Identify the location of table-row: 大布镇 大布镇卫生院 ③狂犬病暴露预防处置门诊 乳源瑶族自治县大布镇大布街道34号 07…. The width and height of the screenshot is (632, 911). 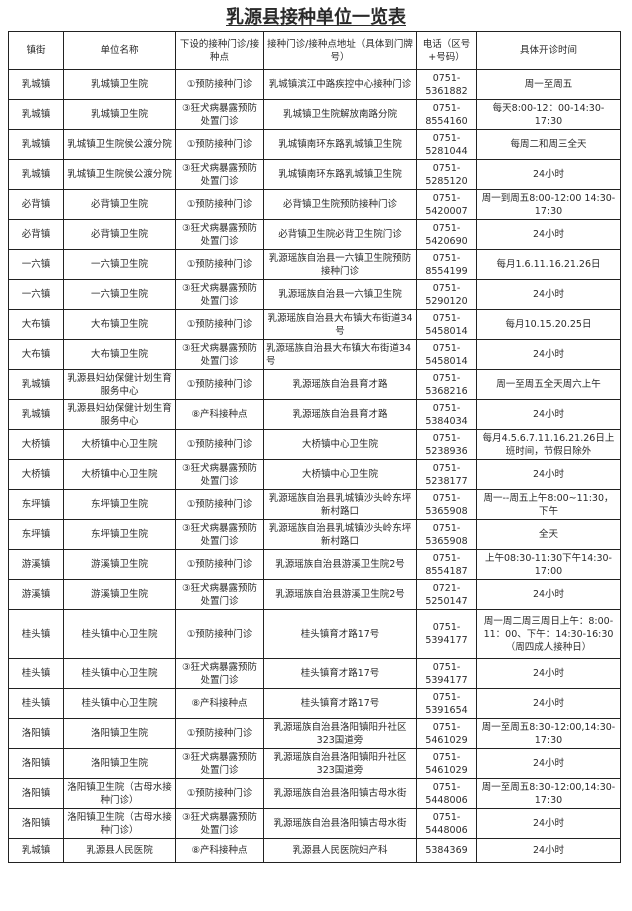
(314, 354).